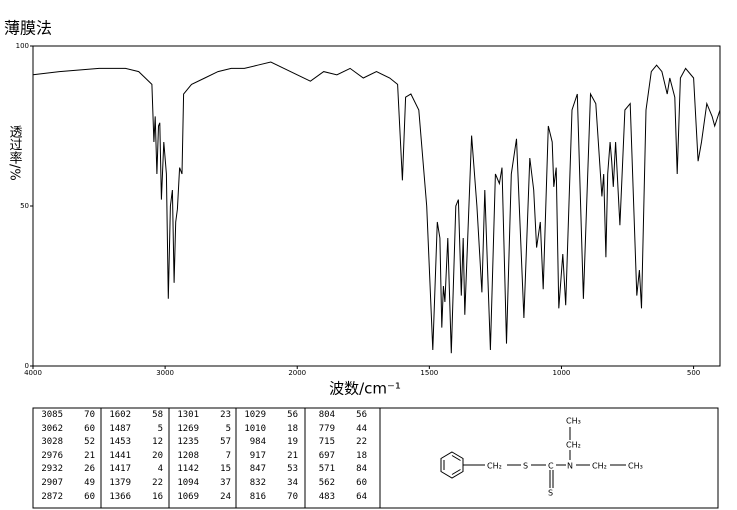  What do you see at coordinates (292, 469) in the screenshot?
I see `peak-transmittance: 53` at bounding box center [292, 469].